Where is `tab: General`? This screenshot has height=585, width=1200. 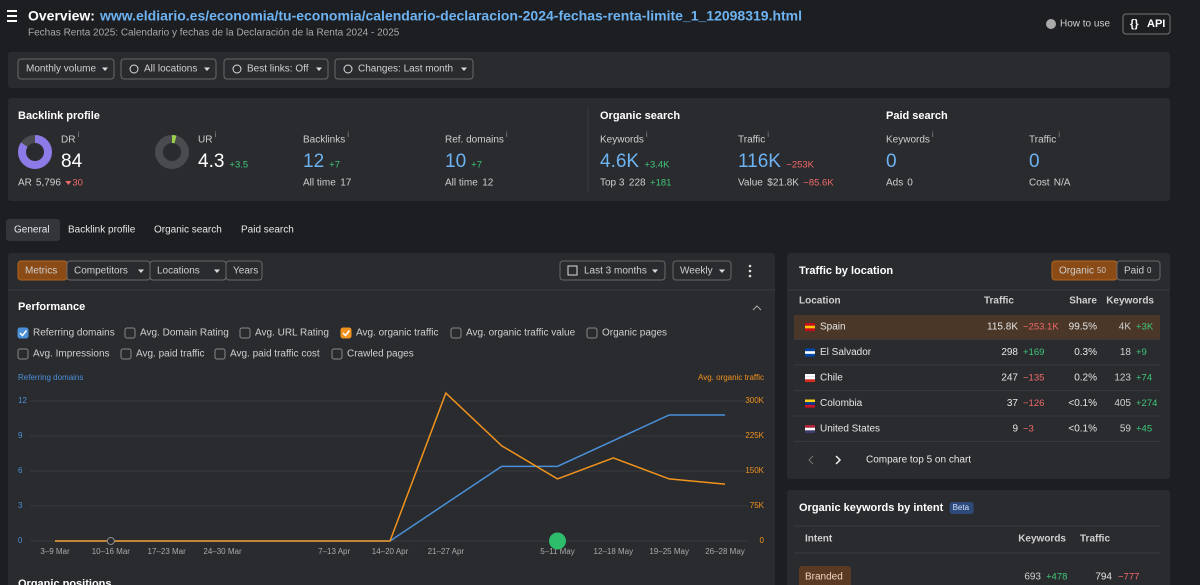 tab: General is located at coordinates (32, 230).